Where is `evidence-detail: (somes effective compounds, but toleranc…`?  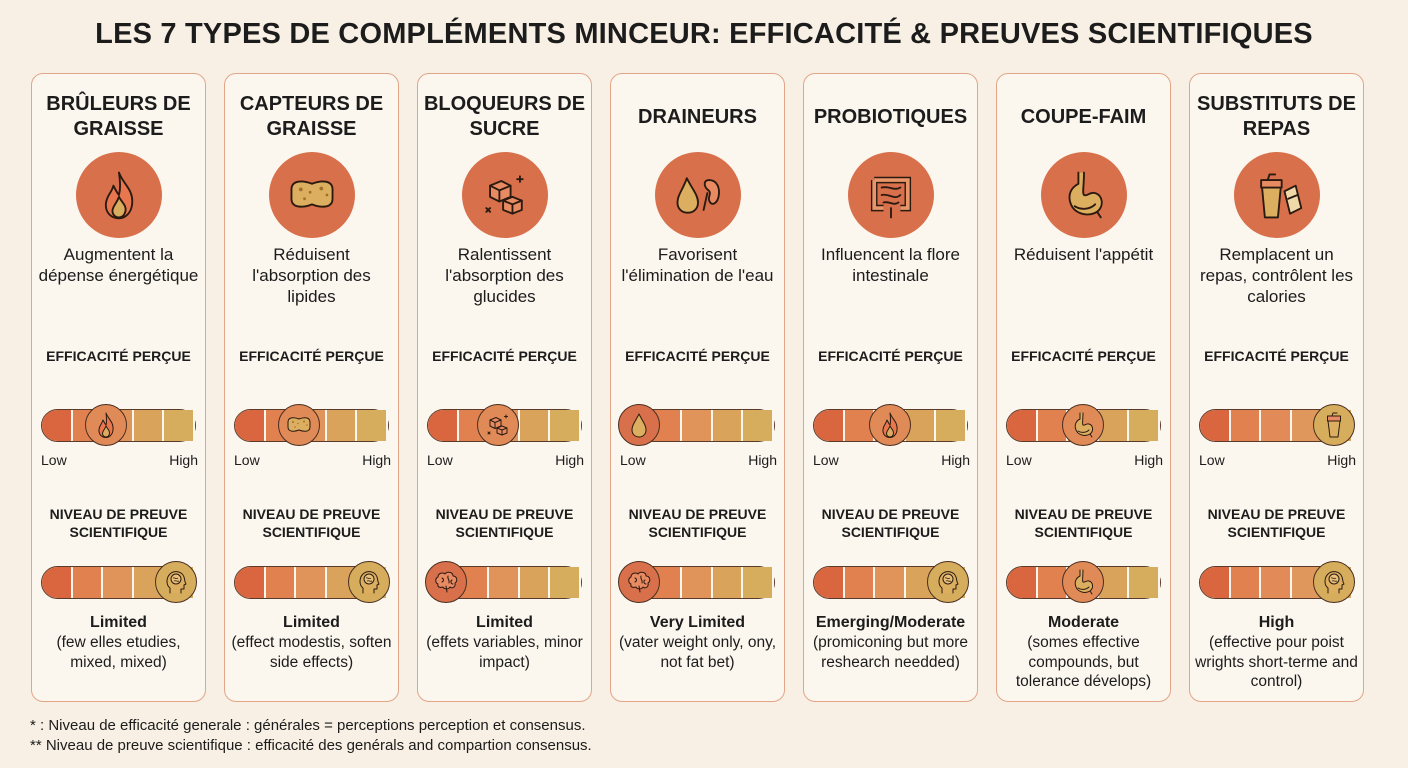
evidence-detail: (somes effective compounds, but toleranc… is located at coordinates (1083, 662).